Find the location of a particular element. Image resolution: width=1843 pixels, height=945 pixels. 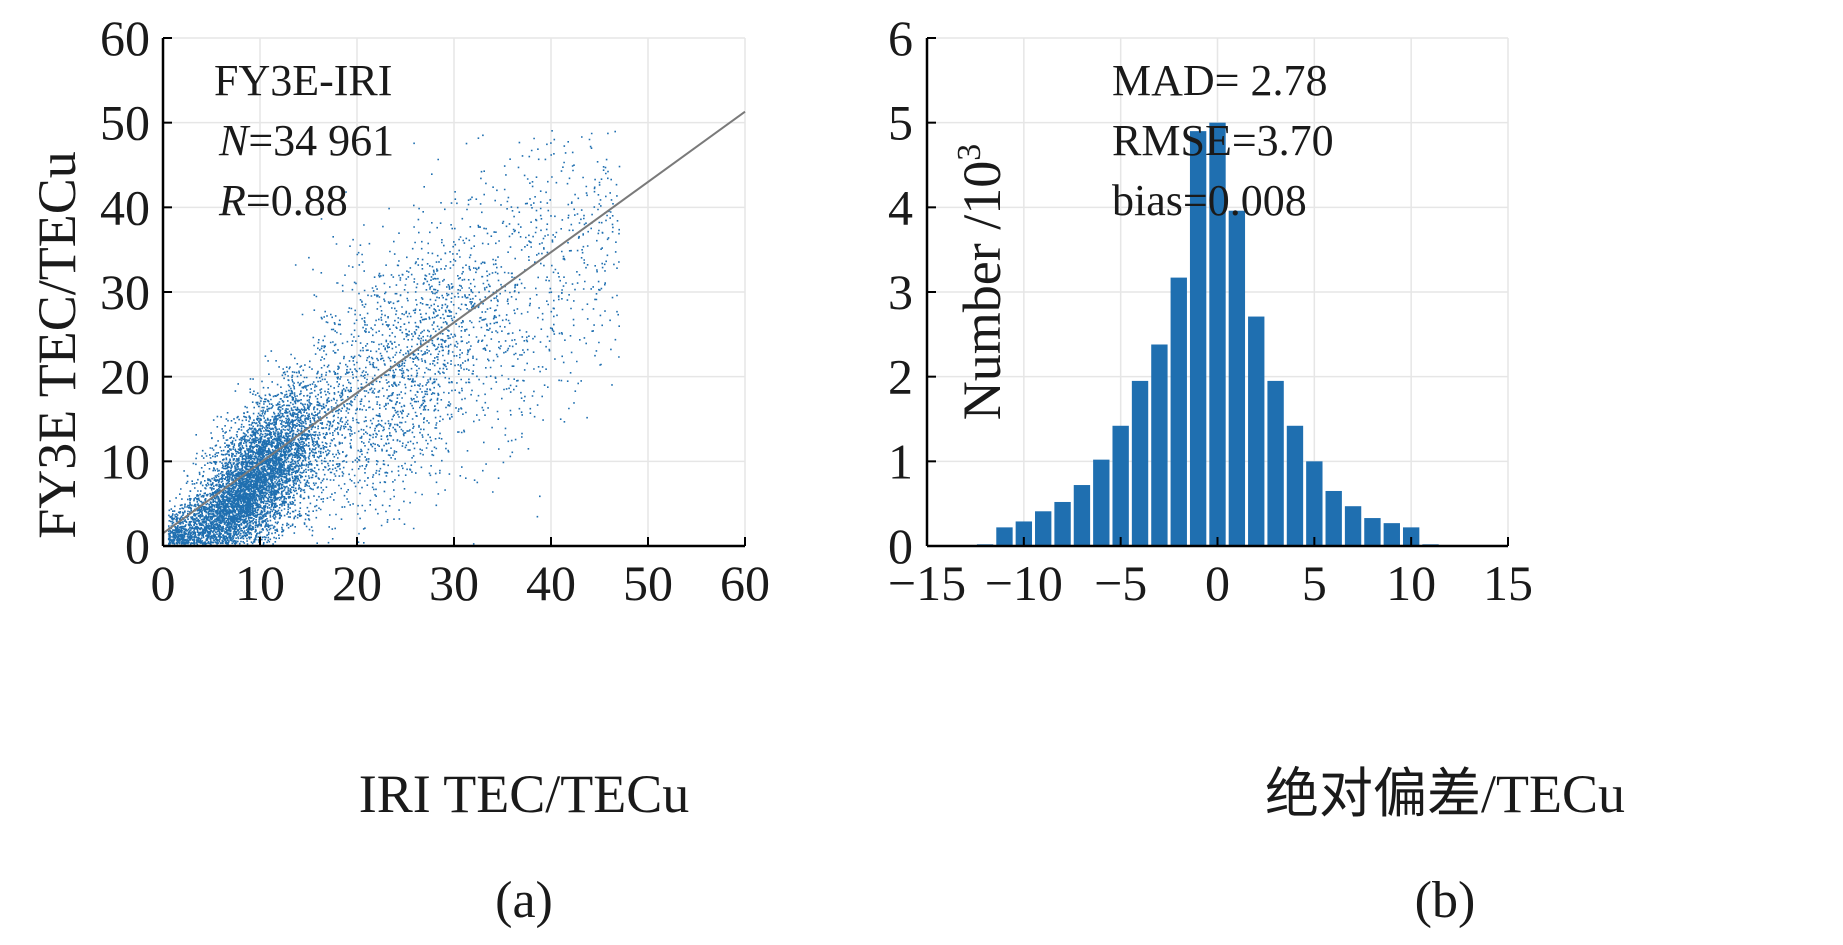

scatter-x-tick-label: 50 is located at coordinates (648, 583).